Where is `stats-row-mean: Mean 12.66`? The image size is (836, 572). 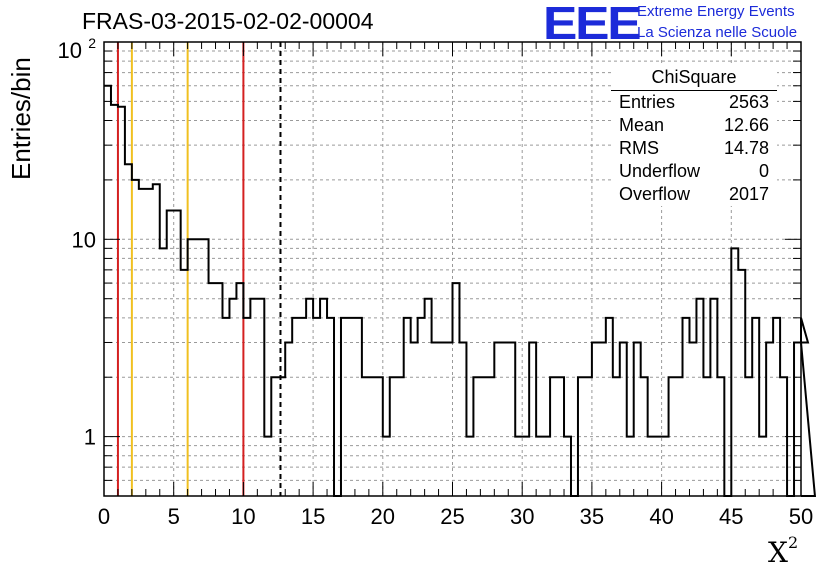 stats-row-mean: Mean 12.66 is located at coordinates (694, 125).